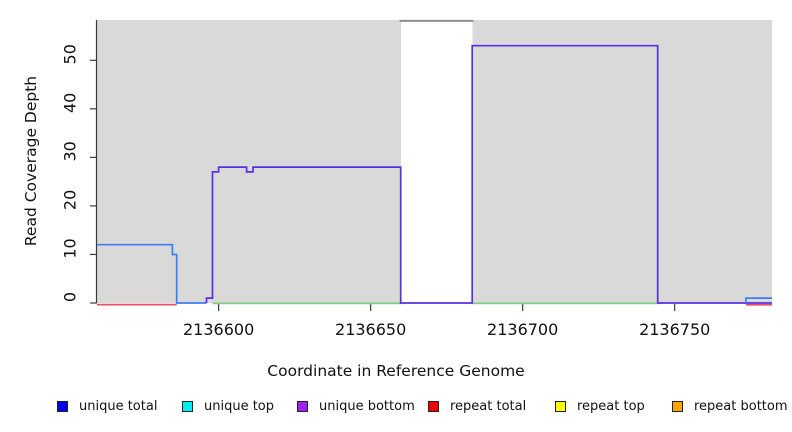  I want to click on legend-item-repeat-top: repeat top, so click(600, 406).